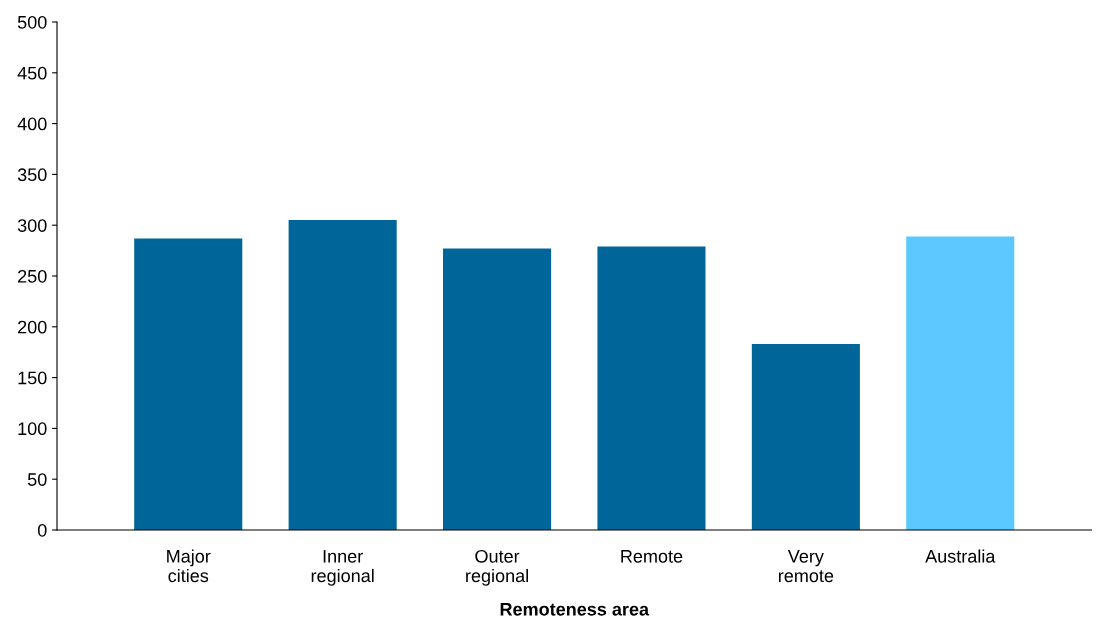 This screenshot has height=630, width=1097. What do you see at coordinates (37, 479) in the screenshot?
I see `y-tick-label: 50` at bounding box center [37, 479].